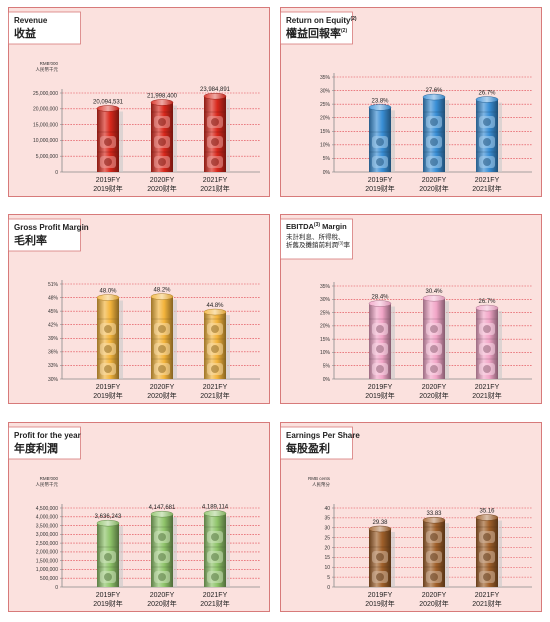  I want to click on bar-2019FY, so click(109, 336).